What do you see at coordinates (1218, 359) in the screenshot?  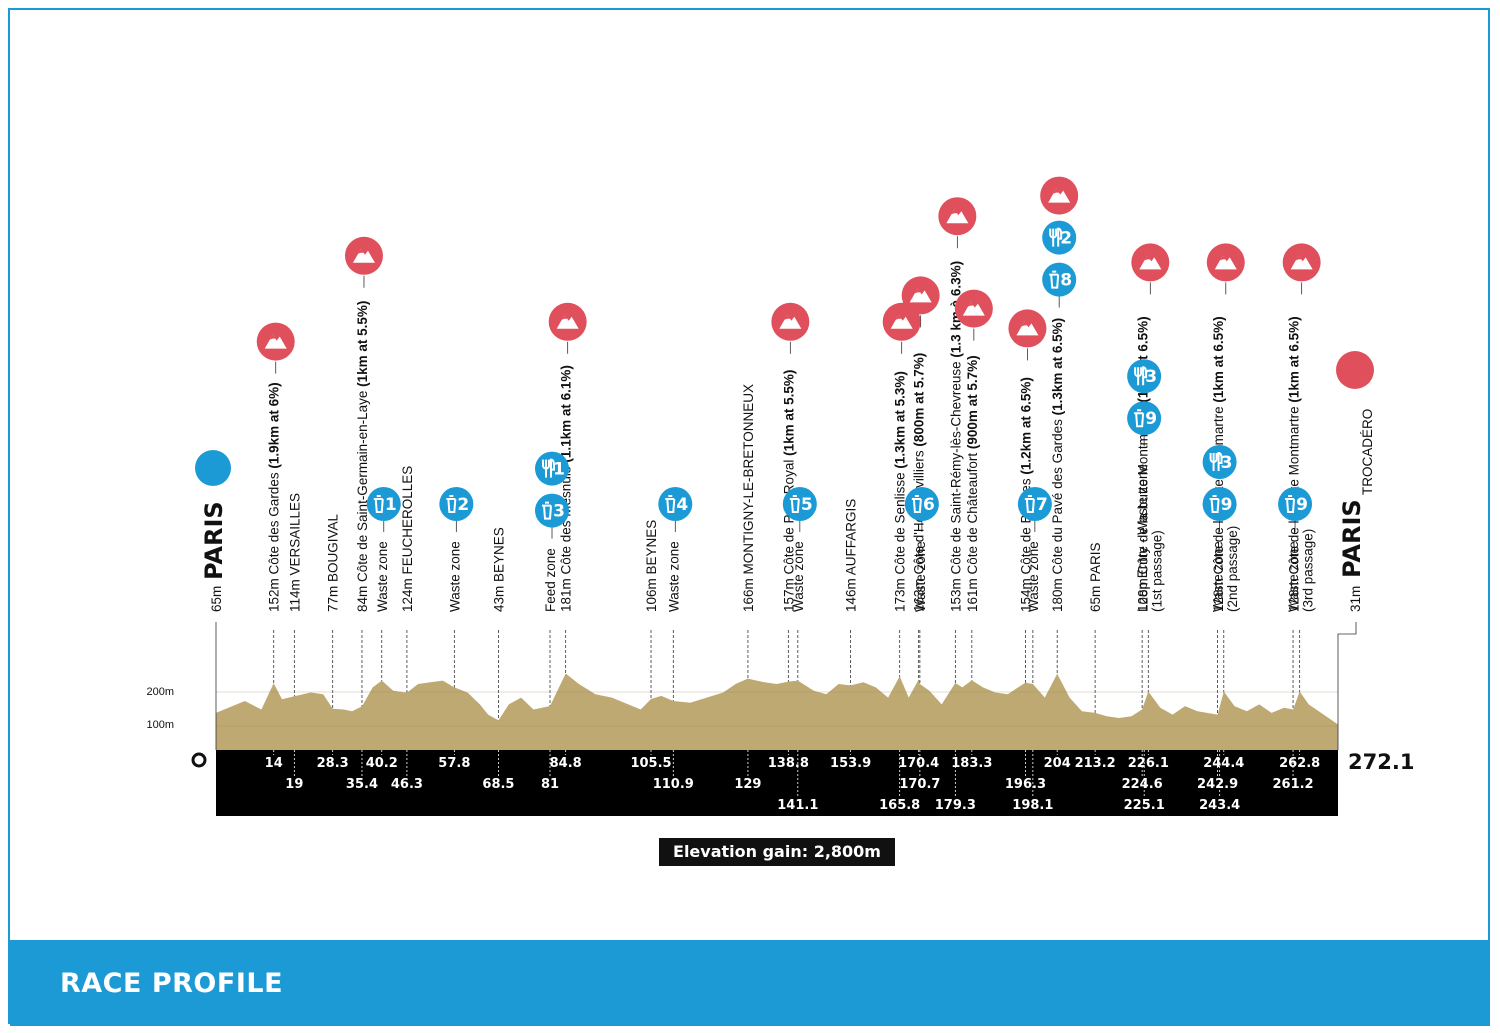 I see `climb-gradient: (1km at 6.5%)` at bounding box center [1218, 359].